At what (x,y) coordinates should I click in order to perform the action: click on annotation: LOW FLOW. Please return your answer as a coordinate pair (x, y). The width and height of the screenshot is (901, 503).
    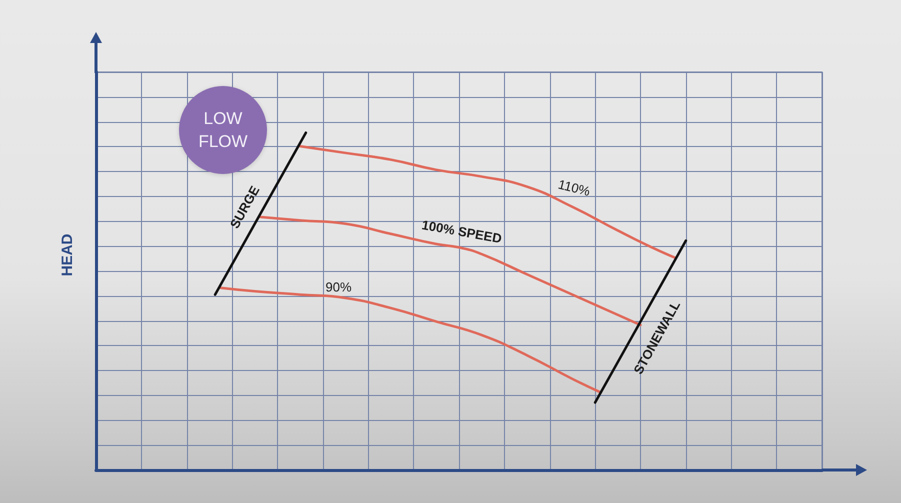
    Looking at the image, I should click on (223, 130).